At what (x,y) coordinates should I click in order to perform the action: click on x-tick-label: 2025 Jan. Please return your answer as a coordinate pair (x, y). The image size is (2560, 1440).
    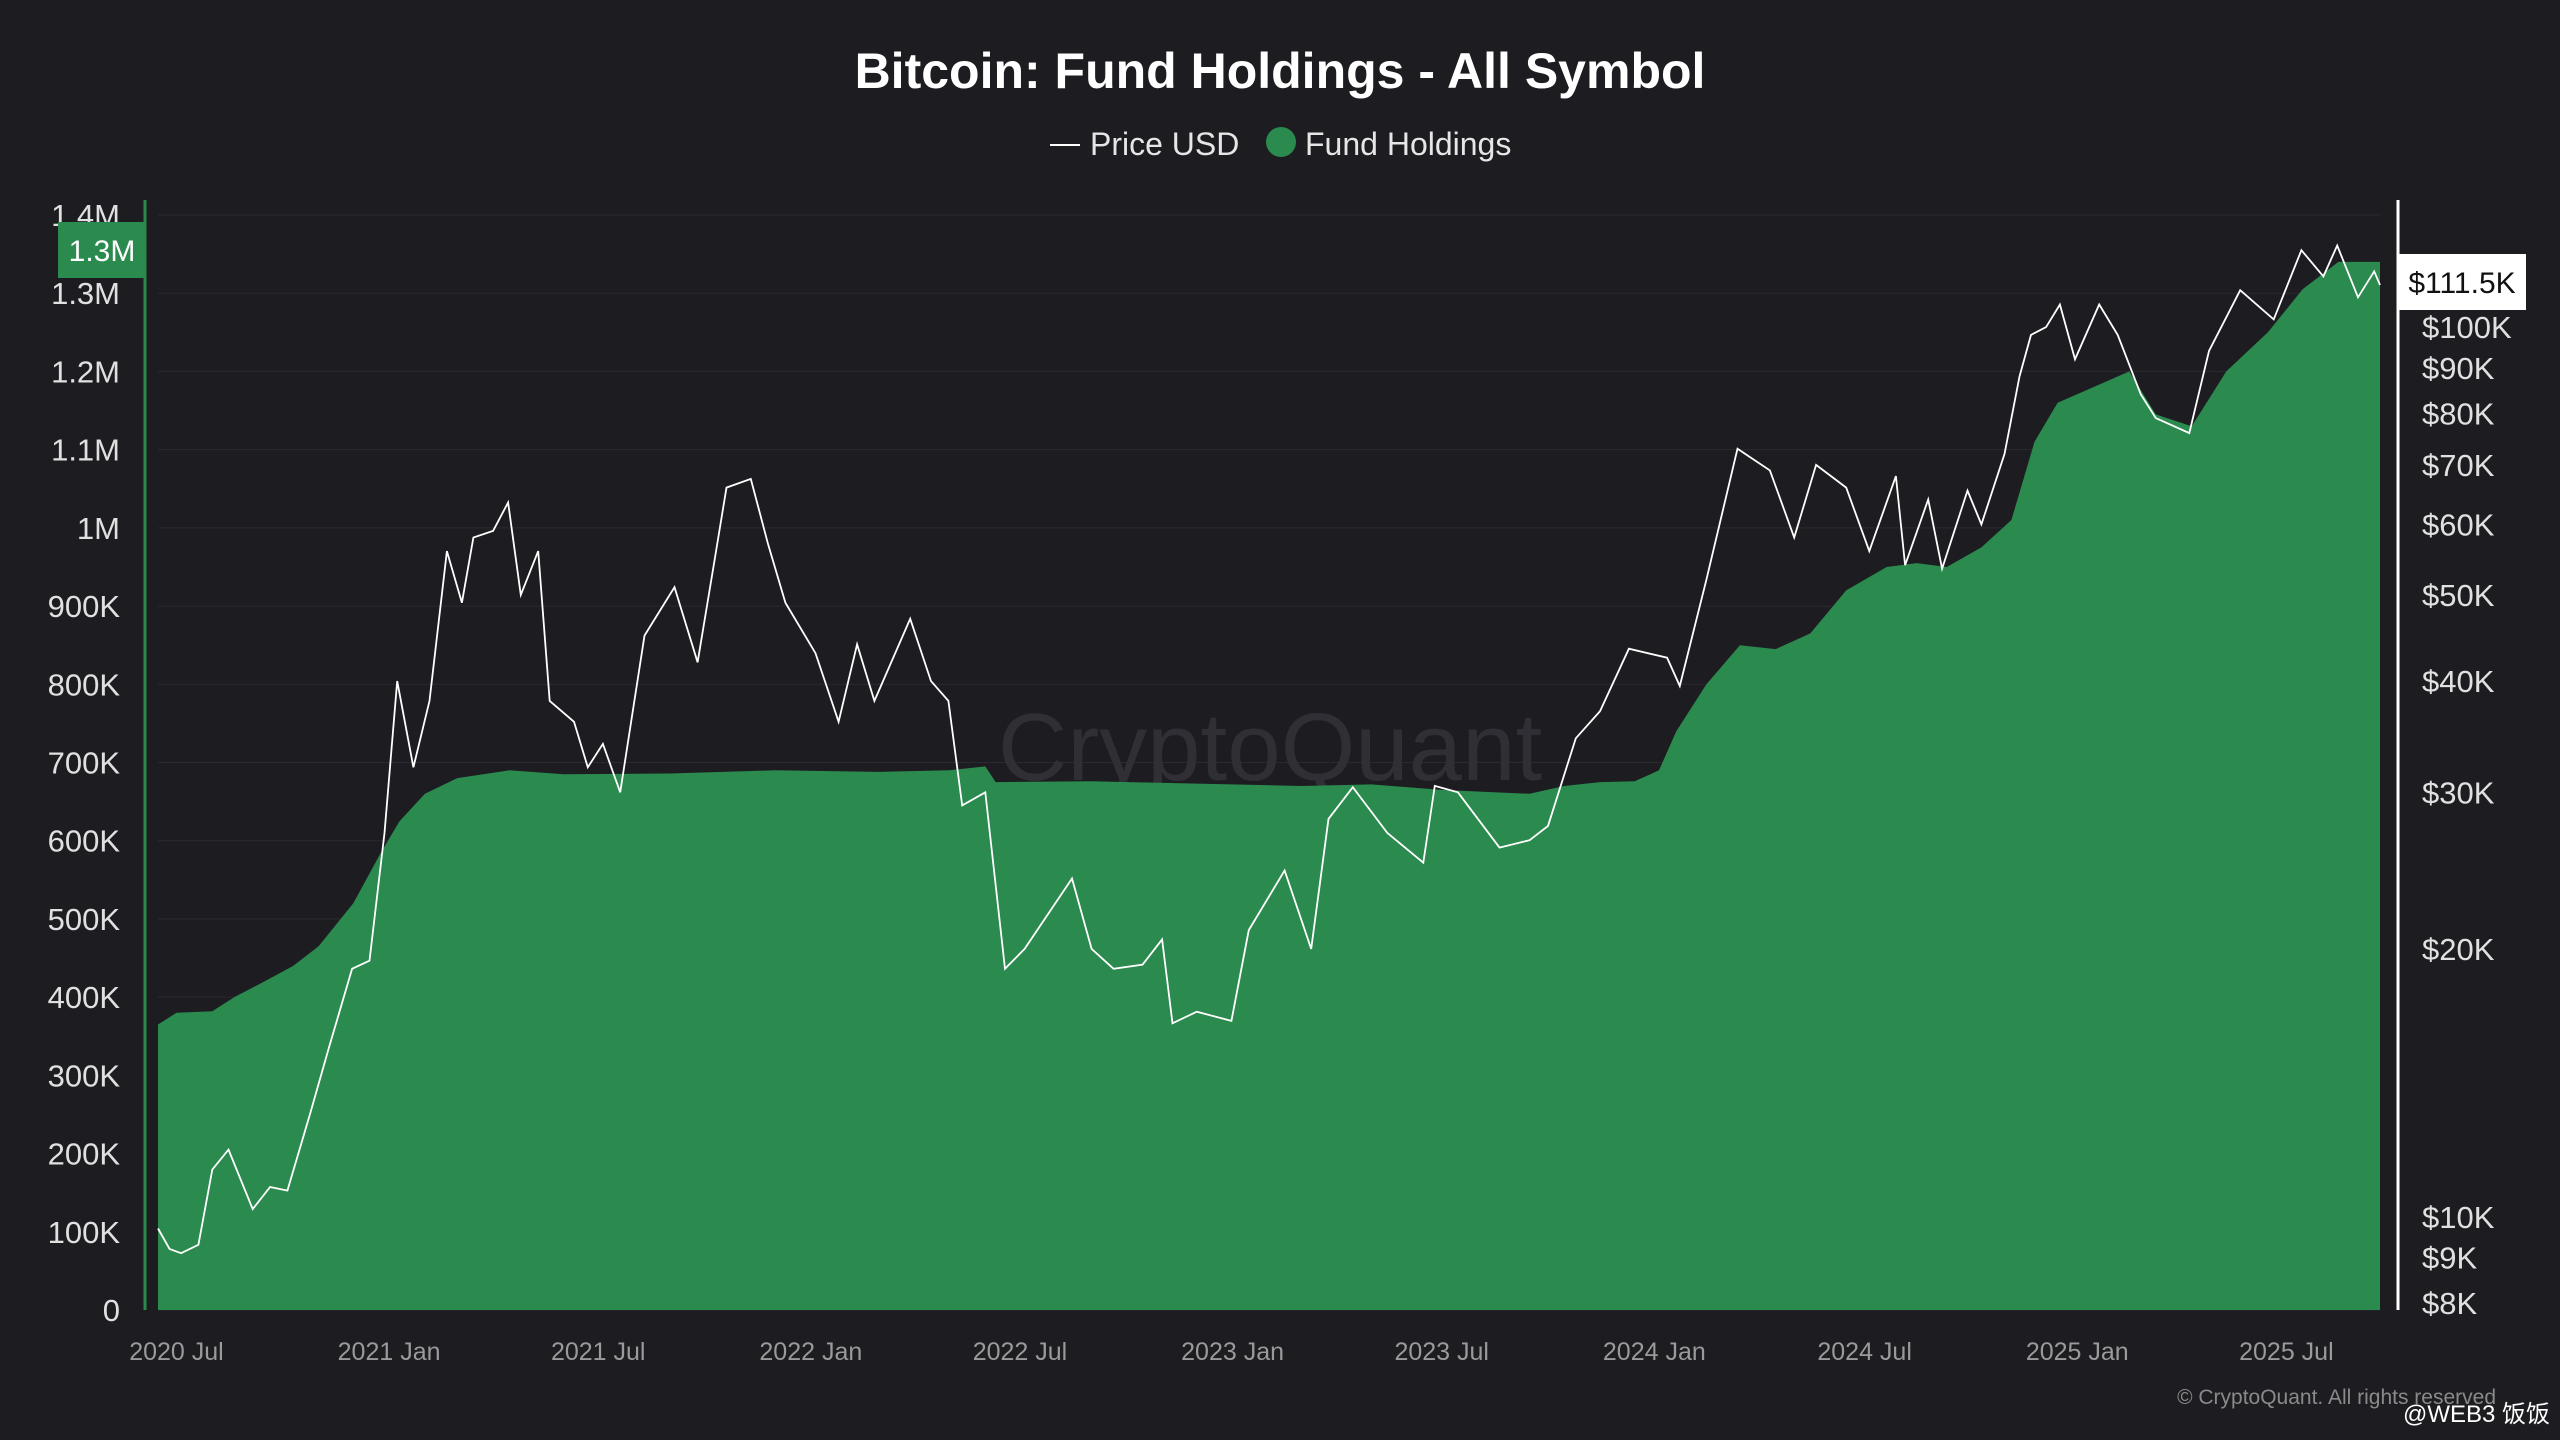
    Looking at the image, I should click on (2077, 1352).